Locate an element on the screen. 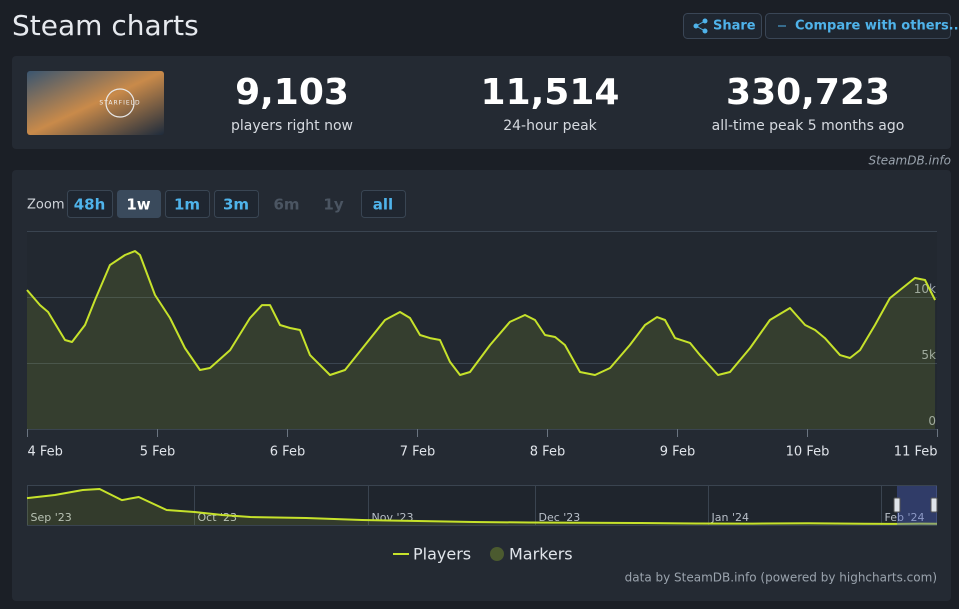  legend-label: Players is located at coordinates (442, 554).